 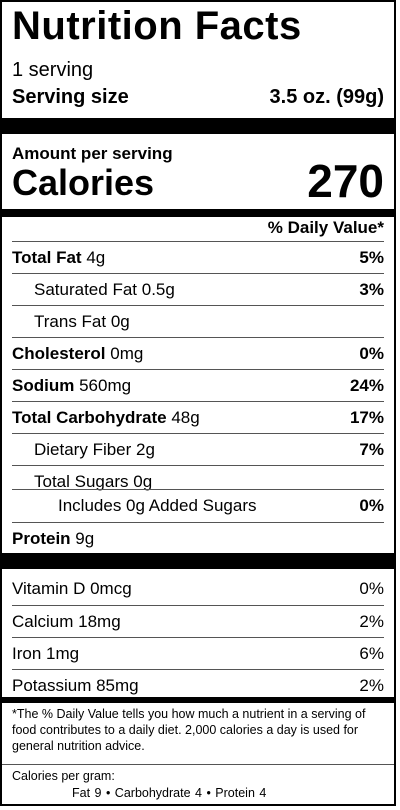 What do you see at coordinates (63, 776) in the screenshot?
I see `calories-per-gram-label: Calories per gram:` at bounding box center [63, 776].